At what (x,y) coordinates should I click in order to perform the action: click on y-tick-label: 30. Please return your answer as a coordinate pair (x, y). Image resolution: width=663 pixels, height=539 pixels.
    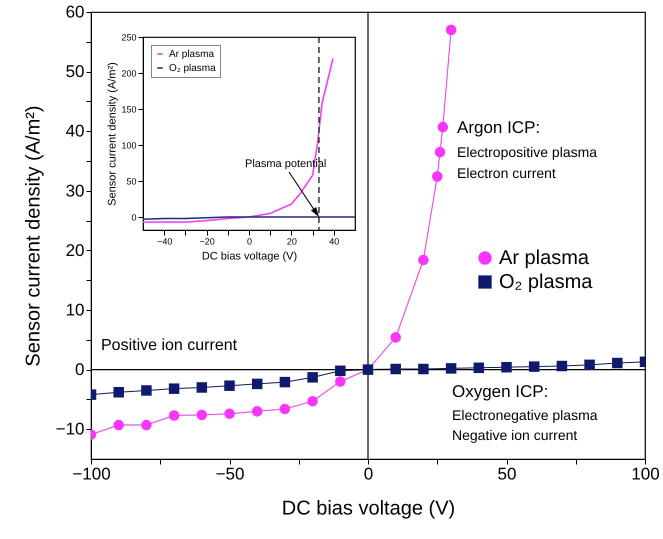
    Looking at the image, I should click on (75, 190).